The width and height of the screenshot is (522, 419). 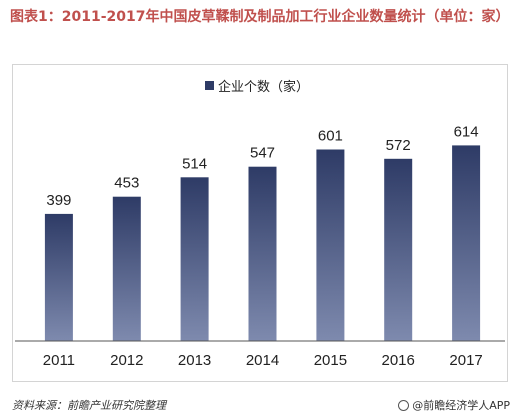 I want to click on x-axis-tick-labels: 2011 2012 2013 2014 2015 2016 2017, so click(x=263, y=360).